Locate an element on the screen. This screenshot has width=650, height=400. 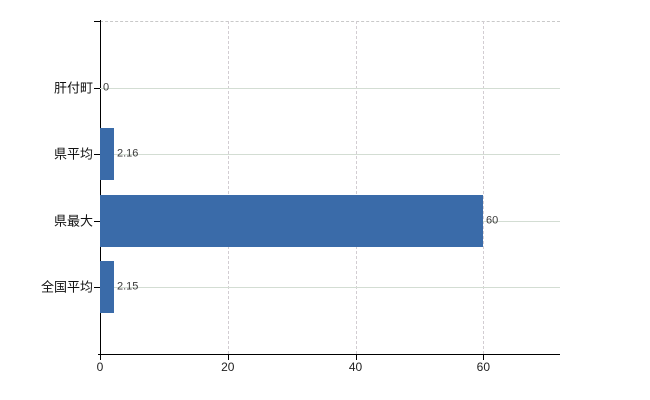
y-axis-end-tick is located at coordinates (97, 21).